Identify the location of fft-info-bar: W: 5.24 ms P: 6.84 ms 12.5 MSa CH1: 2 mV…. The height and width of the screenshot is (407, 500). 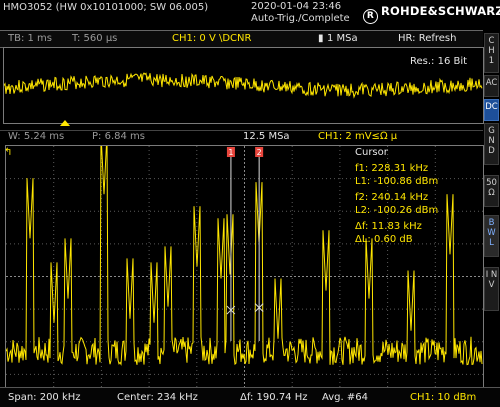
(241, 137).